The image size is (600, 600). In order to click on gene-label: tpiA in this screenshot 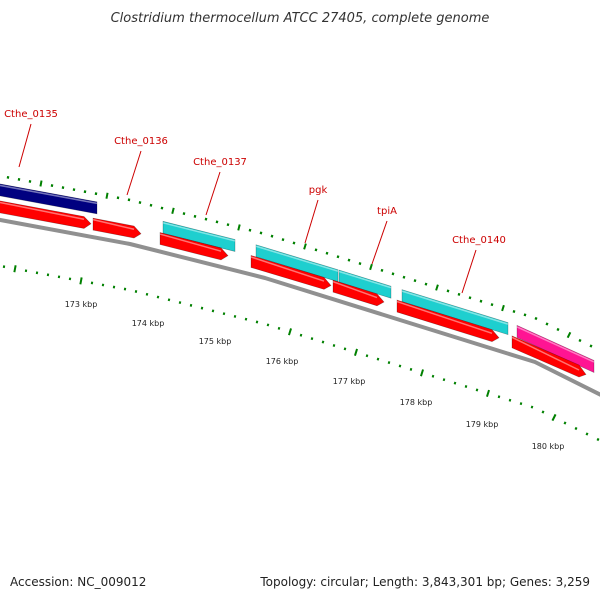, I will do `click(387, 211)`.